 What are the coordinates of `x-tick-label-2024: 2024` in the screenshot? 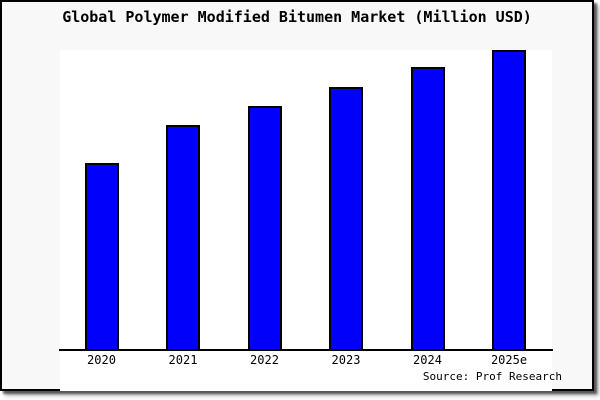 It's located at (427, 360).